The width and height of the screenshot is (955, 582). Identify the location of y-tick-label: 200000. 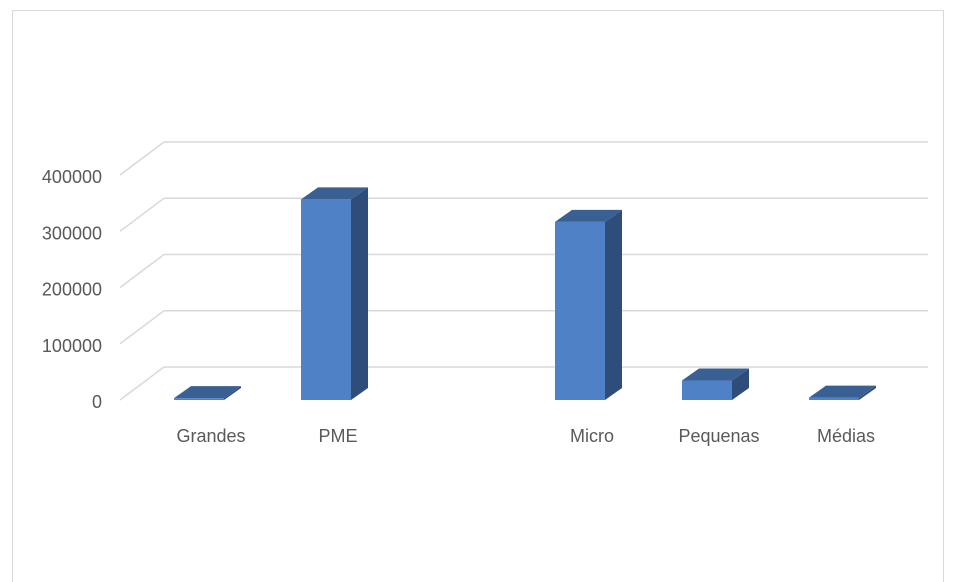
(72, 290).